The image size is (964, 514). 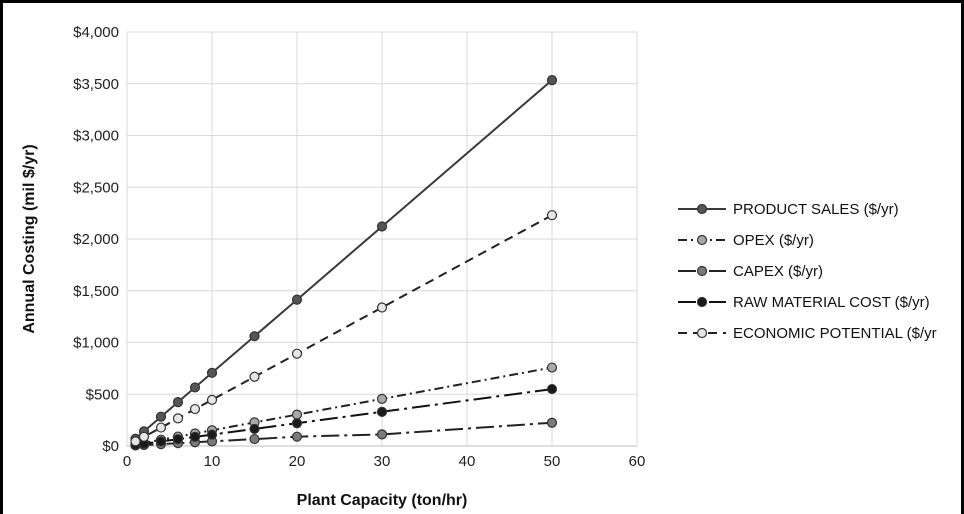 I want to click on x-tick-label: 60, so click(x=637, y=461).